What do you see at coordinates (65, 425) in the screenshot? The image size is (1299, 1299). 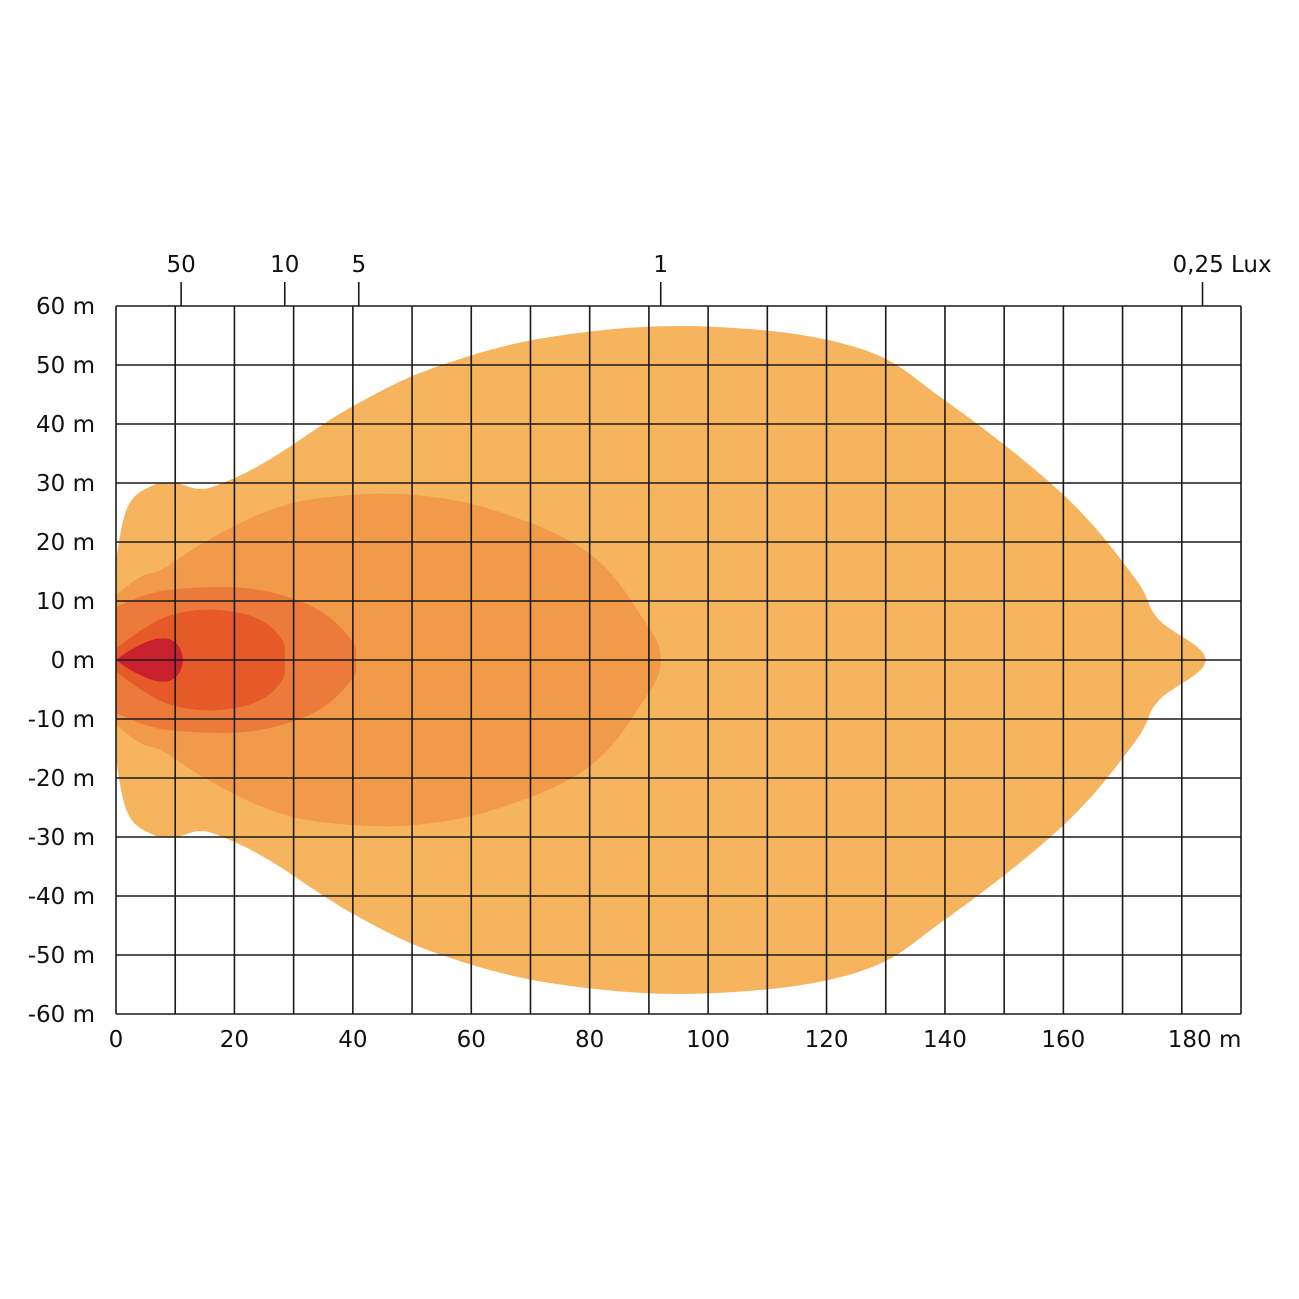 I see `y-tick-label: 40 m` at bounding box center [65, 425].